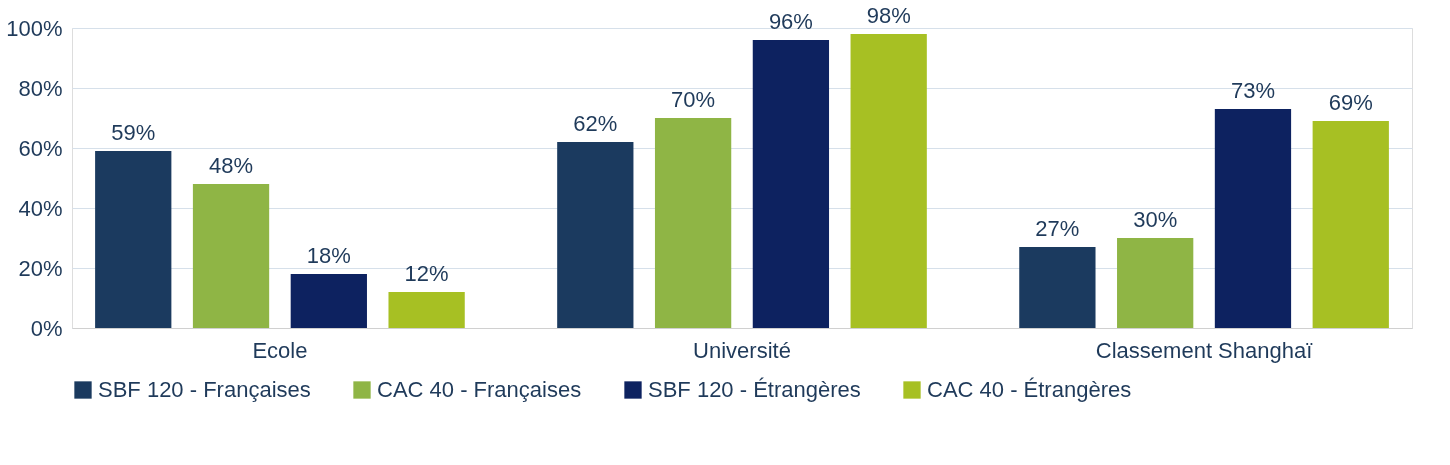  I want to click on x-tick-label: Ecole, so click(280, 350).